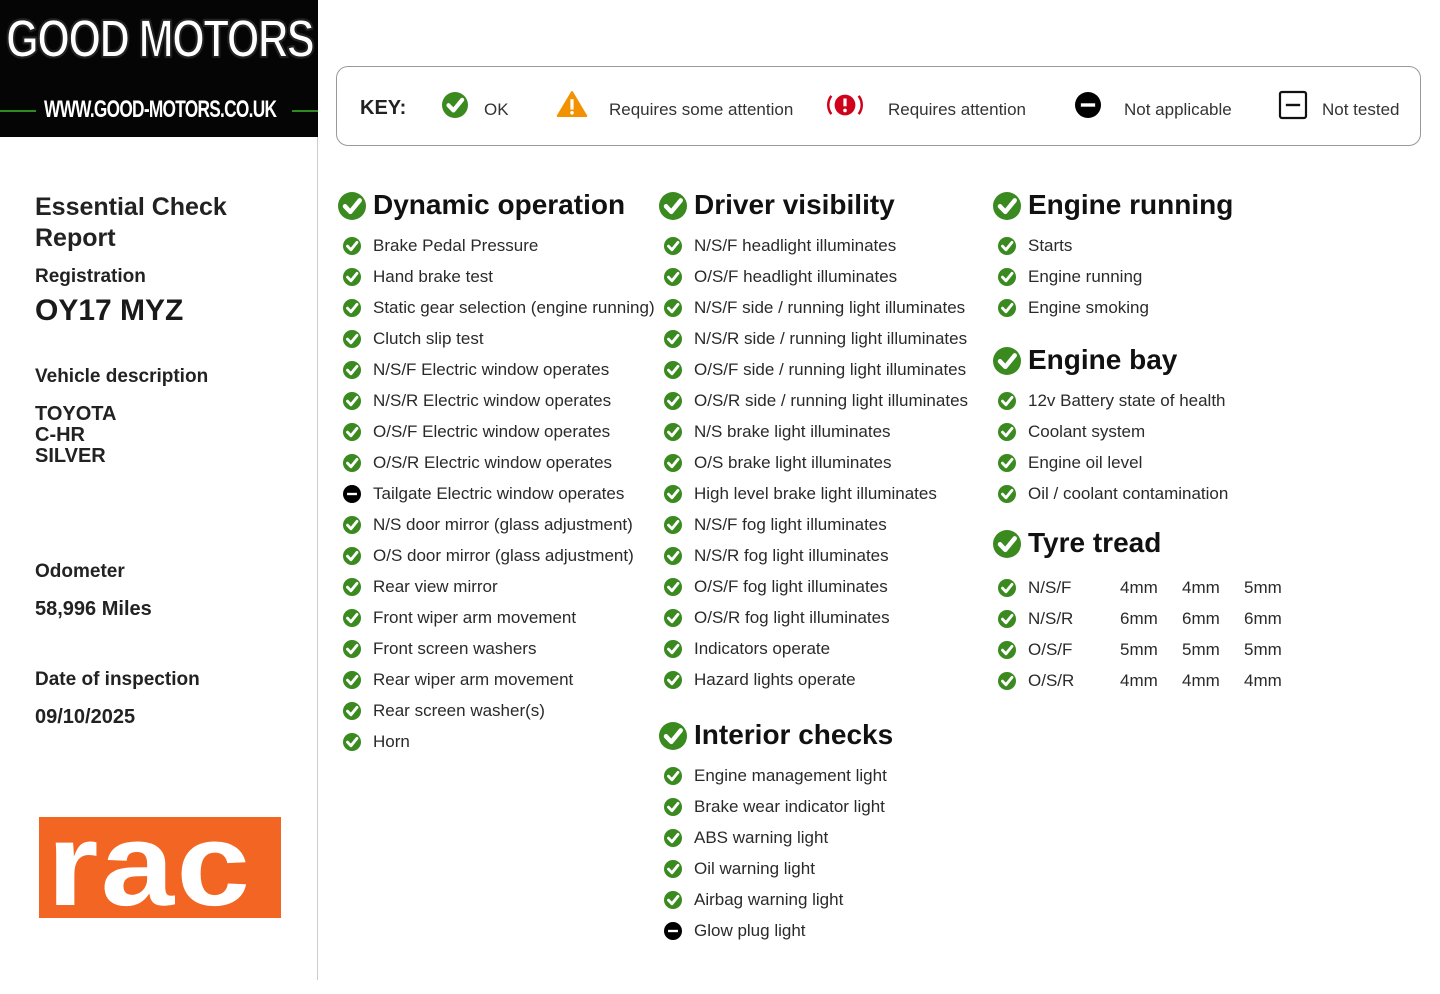 This screenshot has height=994, width=1440. I want to click on check-item: Brake wear indicator light, so click(789, 806).